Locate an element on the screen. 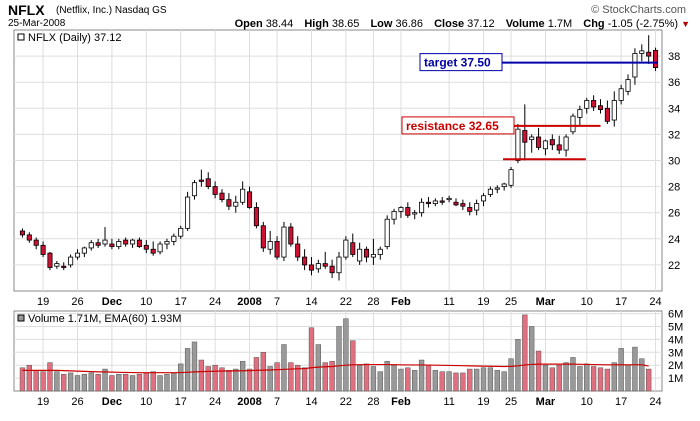  price-x-tick-label: 10 is located at coordinates (587, 302).